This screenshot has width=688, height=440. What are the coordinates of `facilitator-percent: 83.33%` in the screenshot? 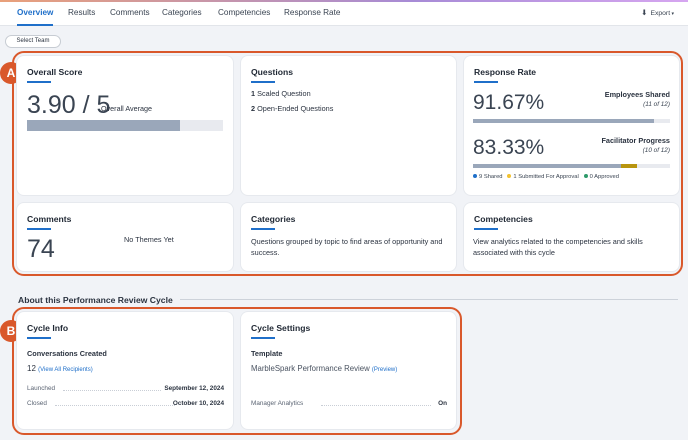 It's located at (509, 147).